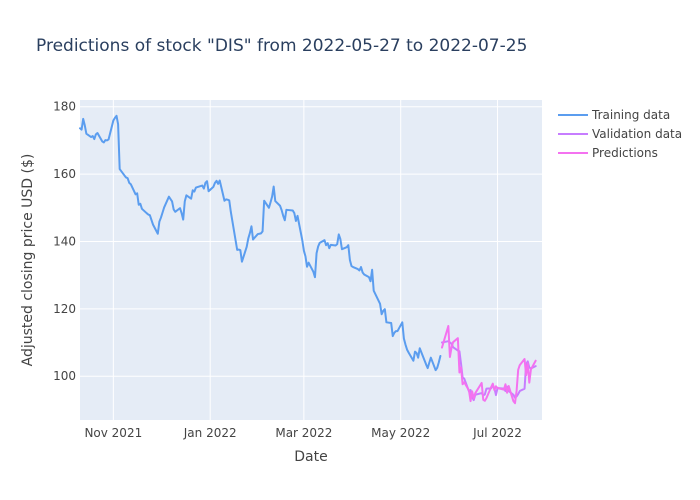 This screenshot has height=500, width=700. I want to click on x-tick-label: Mar 2022, so click(303, 433).